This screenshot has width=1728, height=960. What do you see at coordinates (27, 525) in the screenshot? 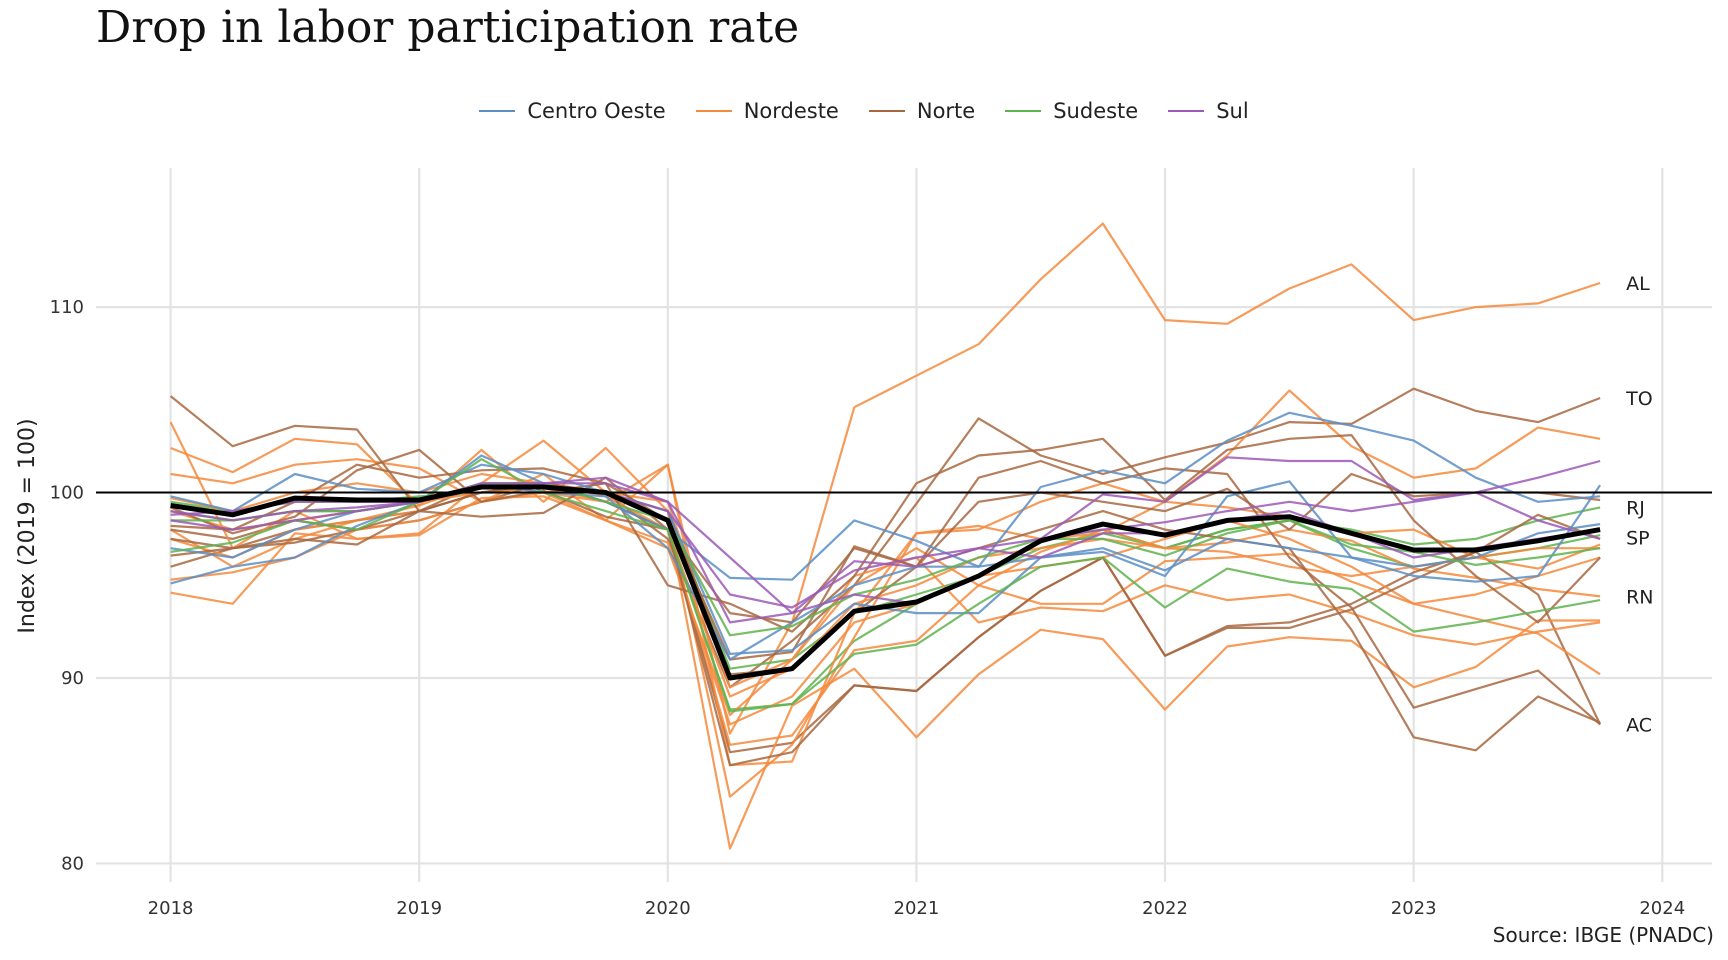
I see `y-axis-title: Index (2019 = 100)` at bounding box center [27, 525].